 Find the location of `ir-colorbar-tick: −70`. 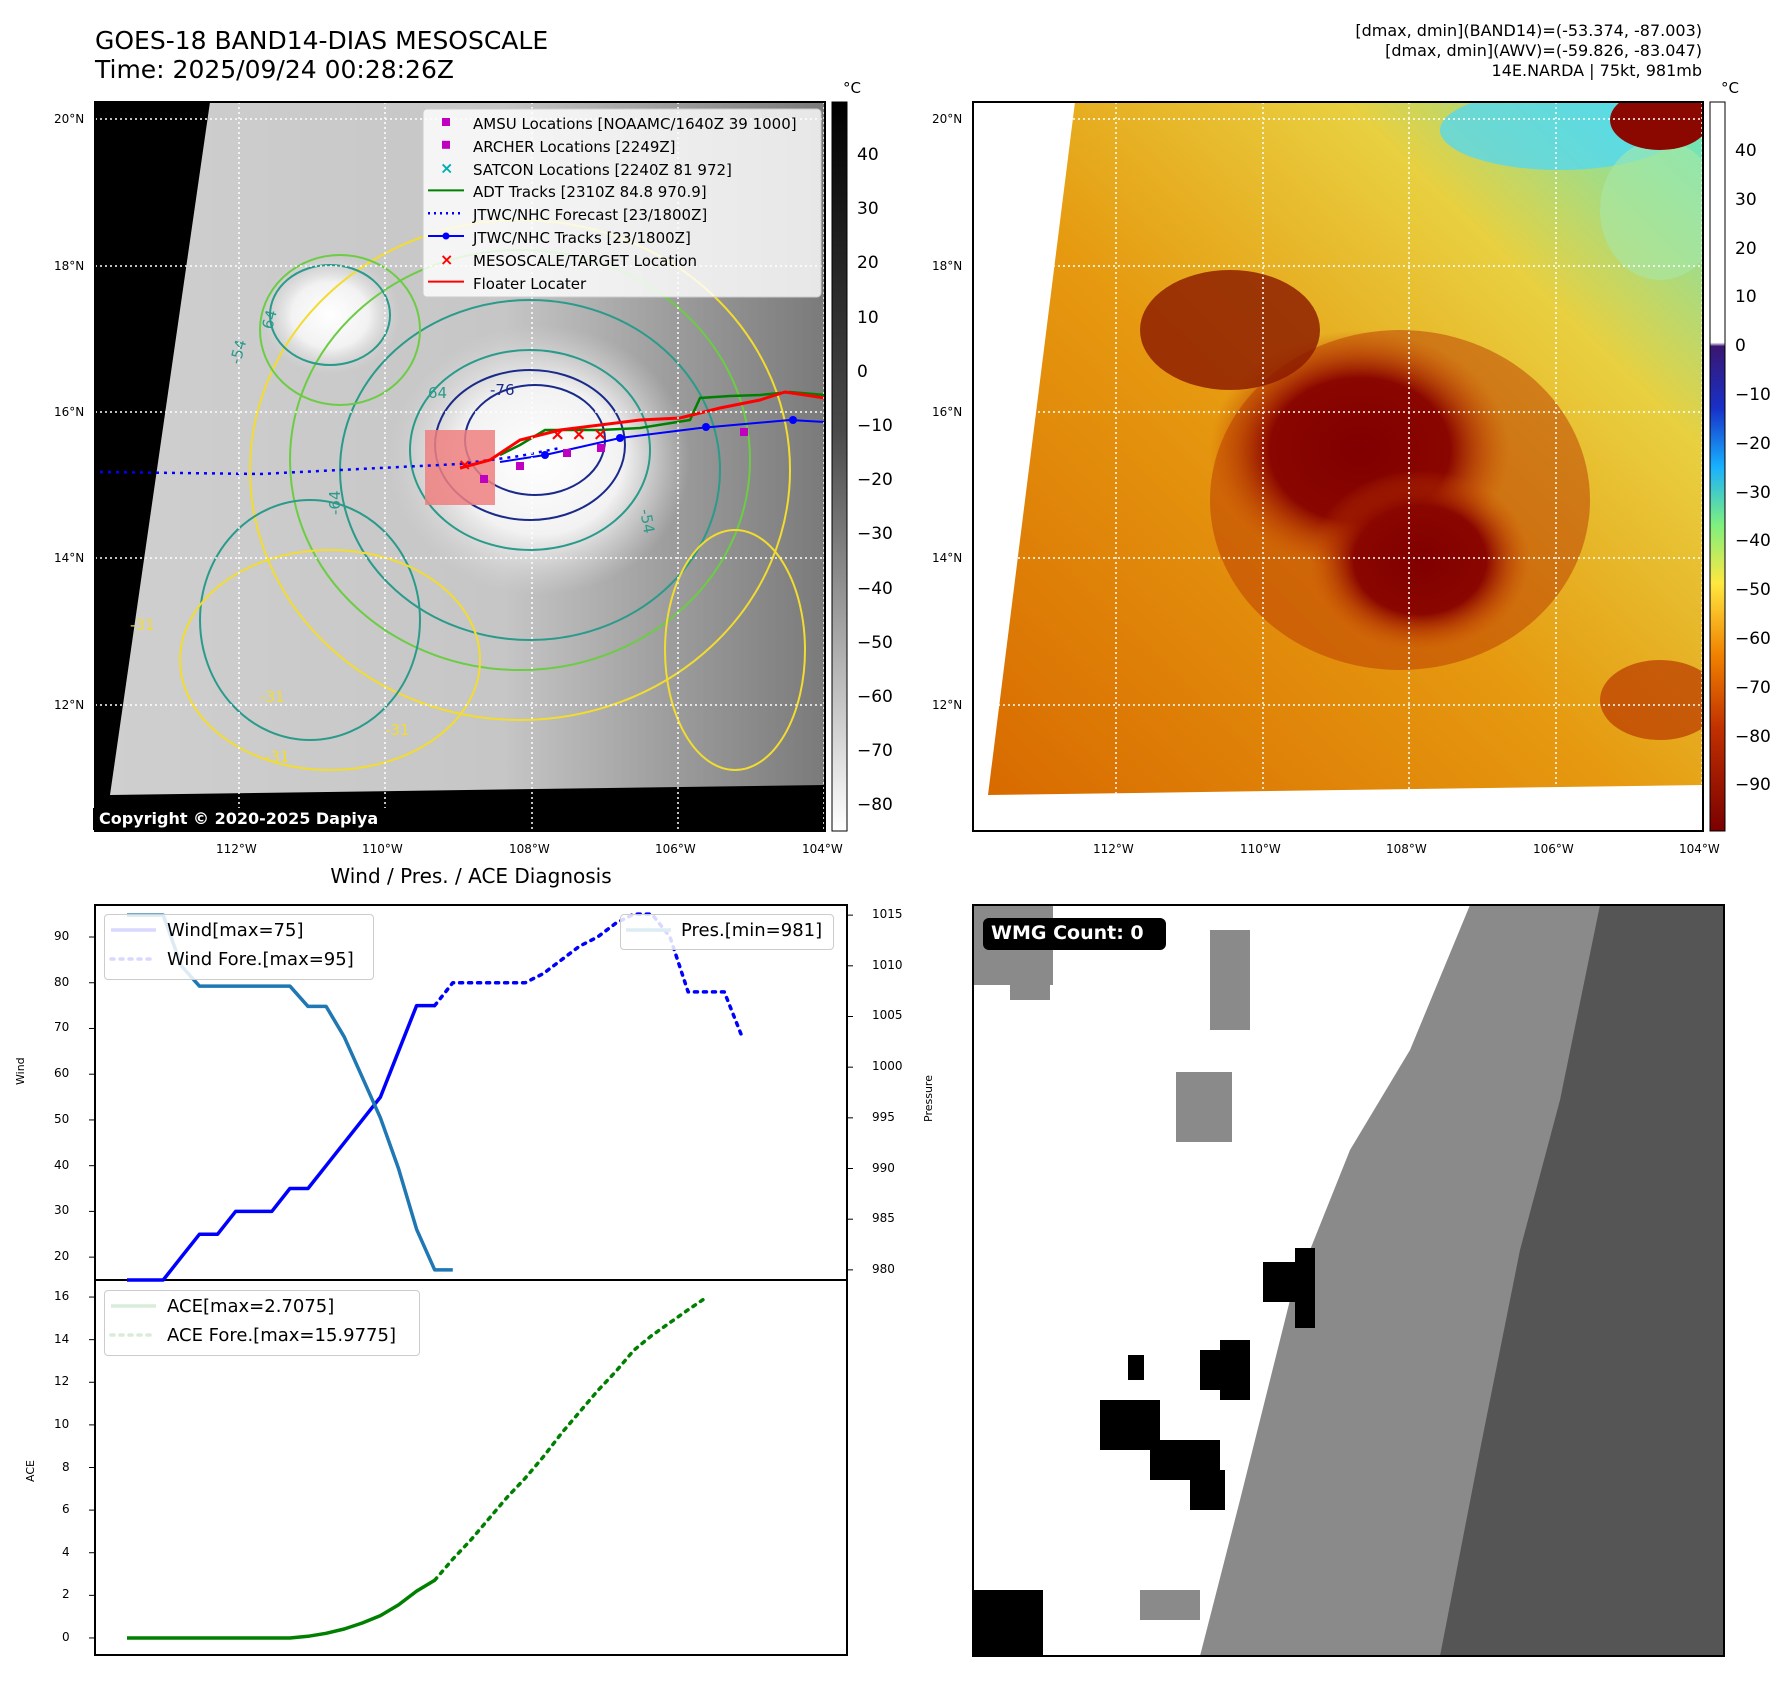

ir-colorbar-tick: −70 is located at coordinates (875, 751).